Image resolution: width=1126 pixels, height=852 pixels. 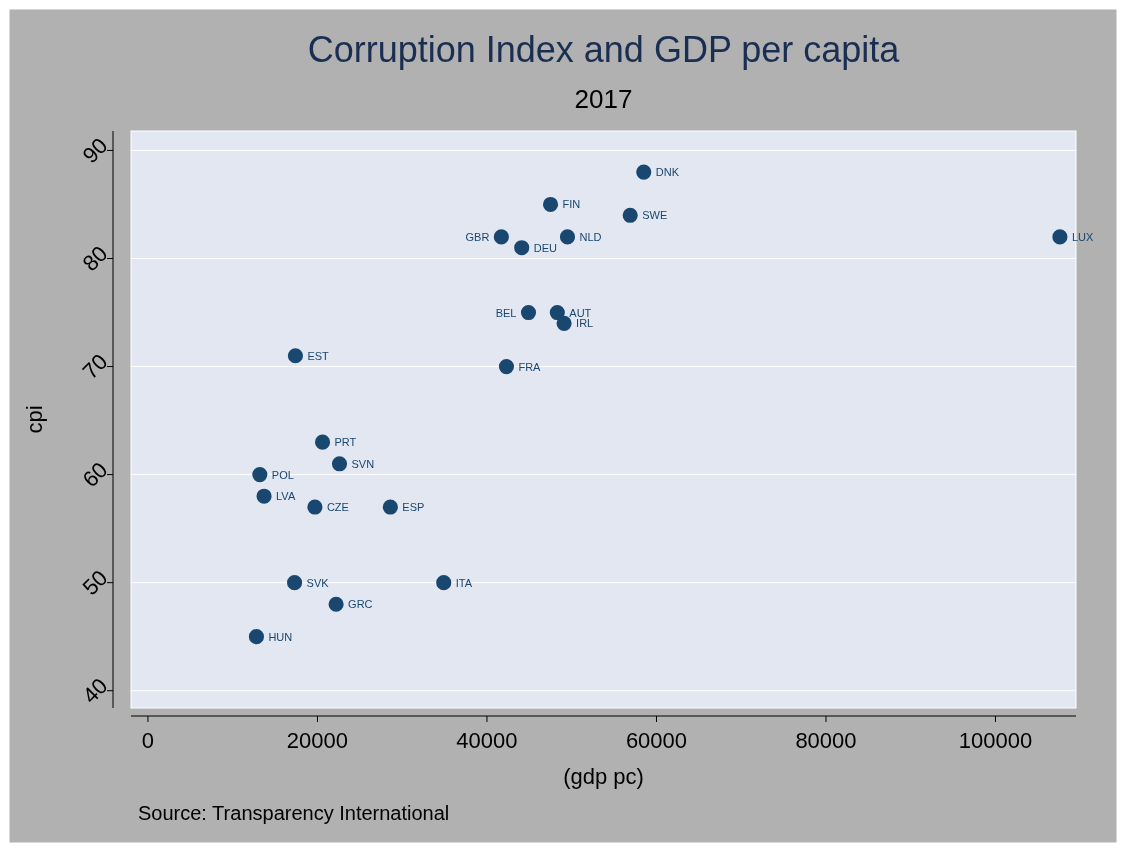 I want to click on annotation: PRT, so click(x=345, y=442).